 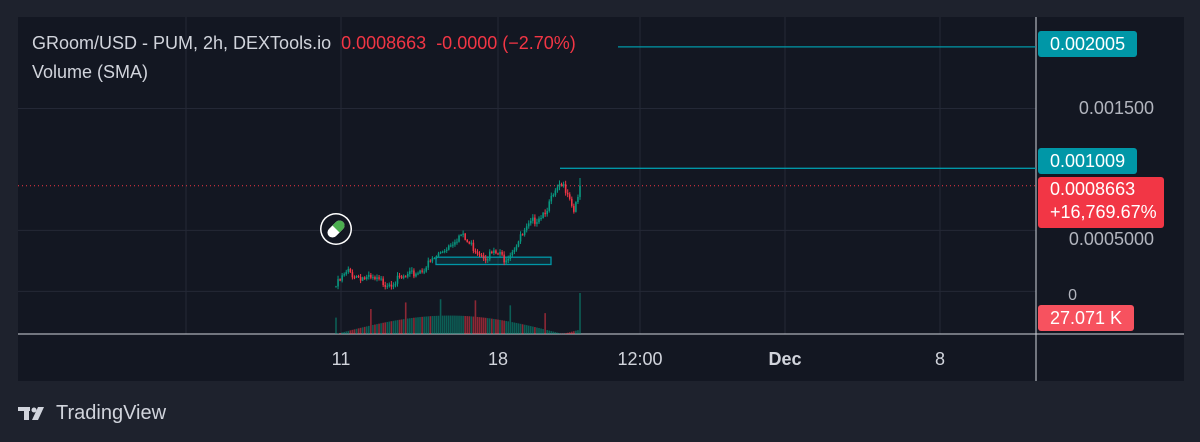 I want to click on footer-branding: TradingView, so click(x=92, y=413).